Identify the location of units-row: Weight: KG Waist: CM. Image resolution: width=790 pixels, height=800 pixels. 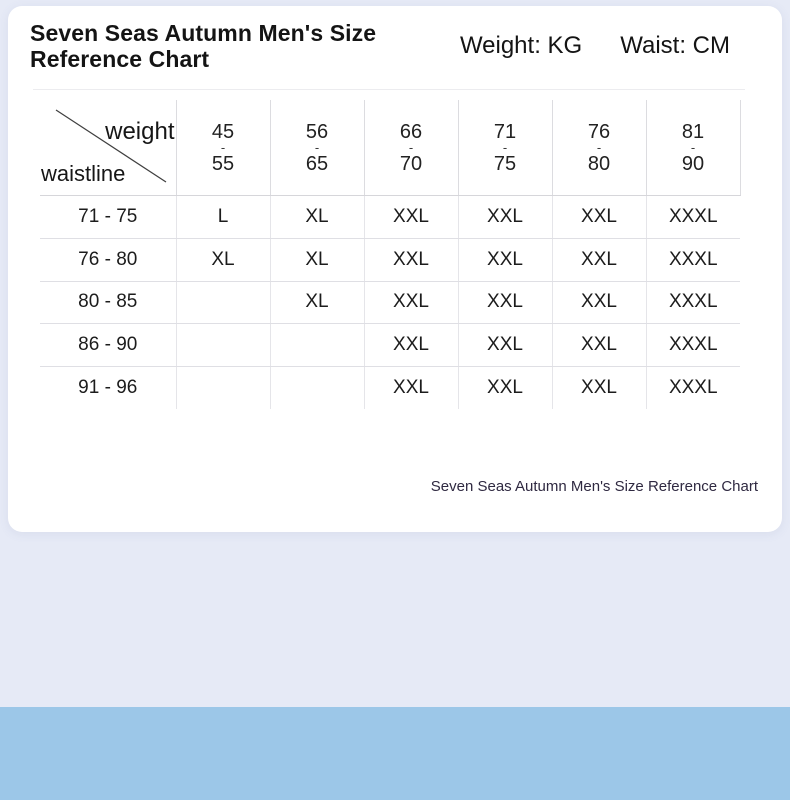
(595, 40).